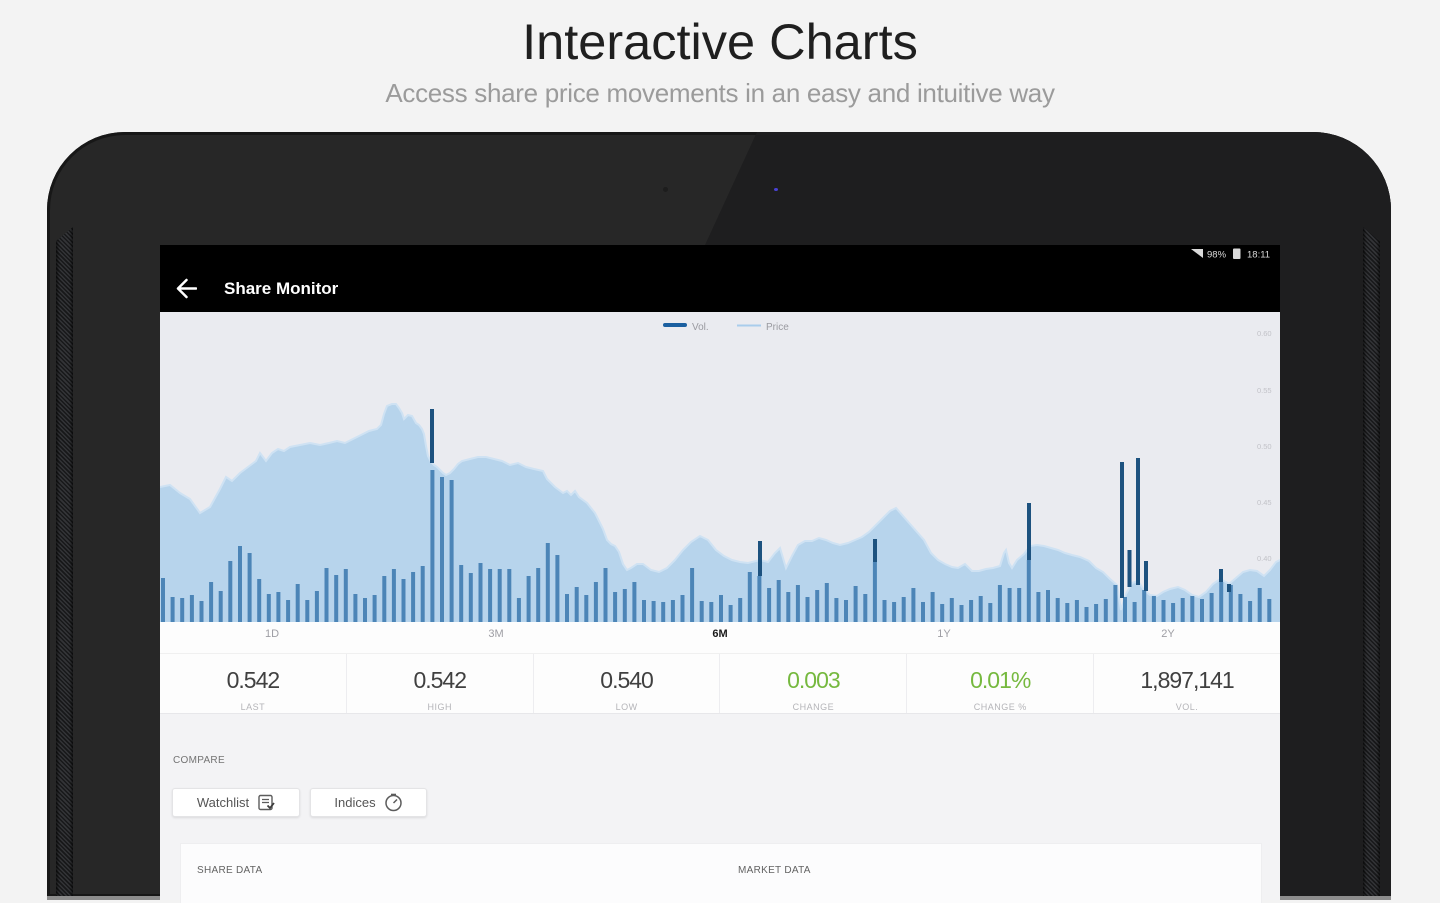  Describe the element at coordinates (777, 327) in the screenshot. I see `svg-text: Price` at that location.